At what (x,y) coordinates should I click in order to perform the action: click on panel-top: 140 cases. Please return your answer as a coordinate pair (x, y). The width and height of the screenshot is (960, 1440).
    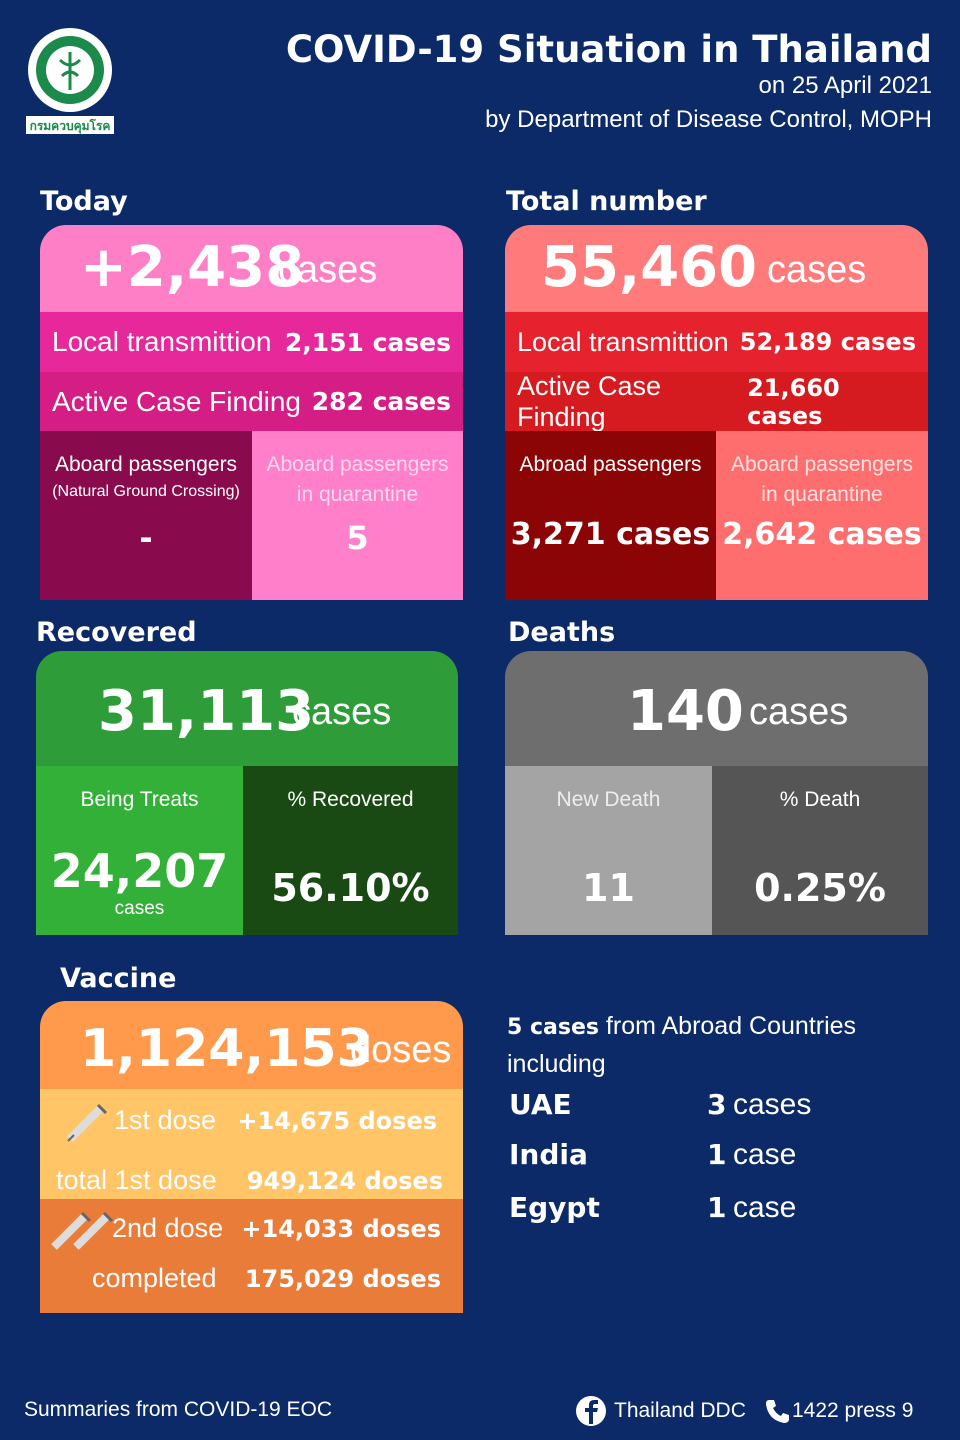
    Looking at the image, I should click on (716, 708).